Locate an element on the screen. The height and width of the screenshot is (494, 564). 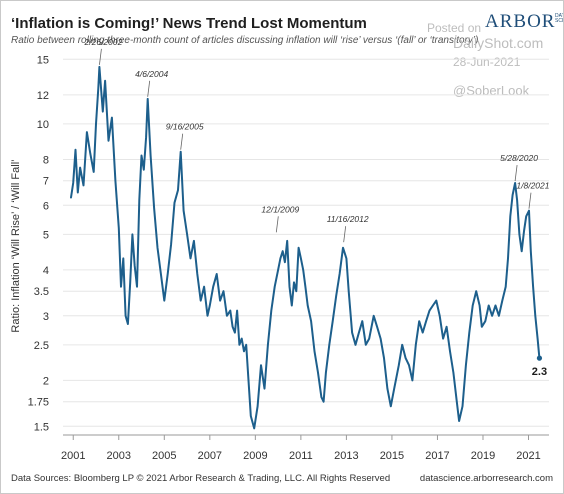
x-tick-label: 2019 is located at coordinates (483, 456).